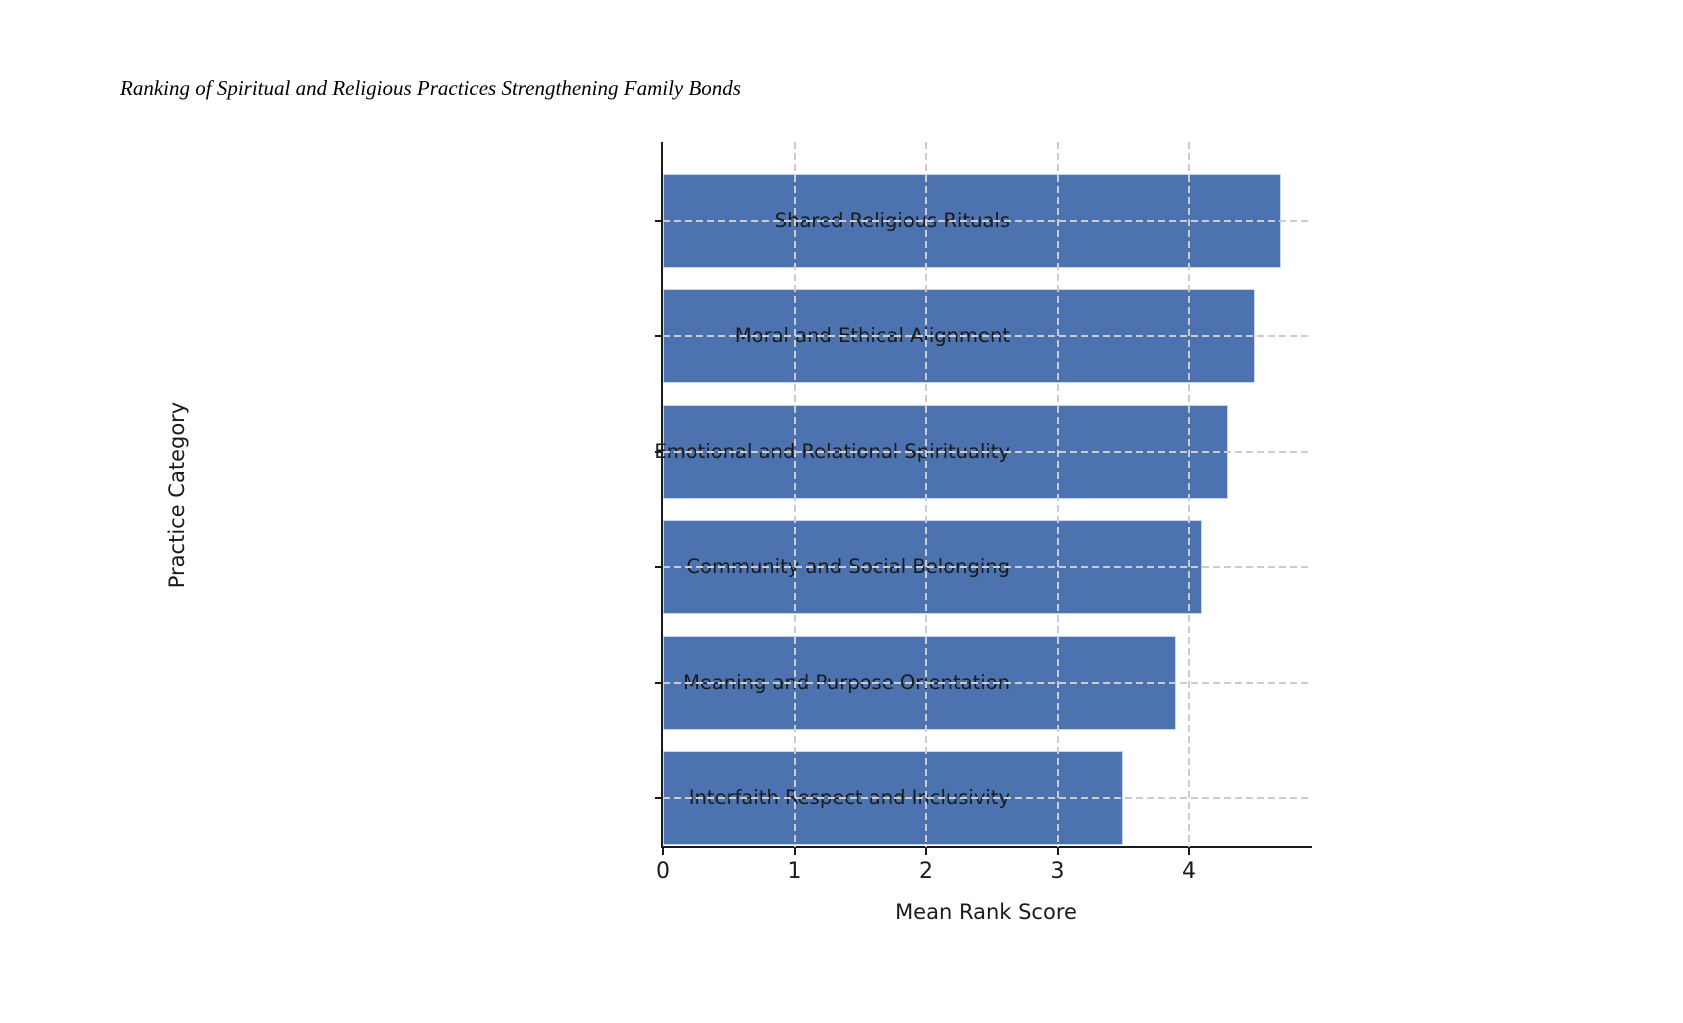 The width and height of the screenshot is (1683, 1023). What do you see at coordinates (663, 871) in the screenshot?
I see `x-tick-label: 0` at bounding box center [663, 871].